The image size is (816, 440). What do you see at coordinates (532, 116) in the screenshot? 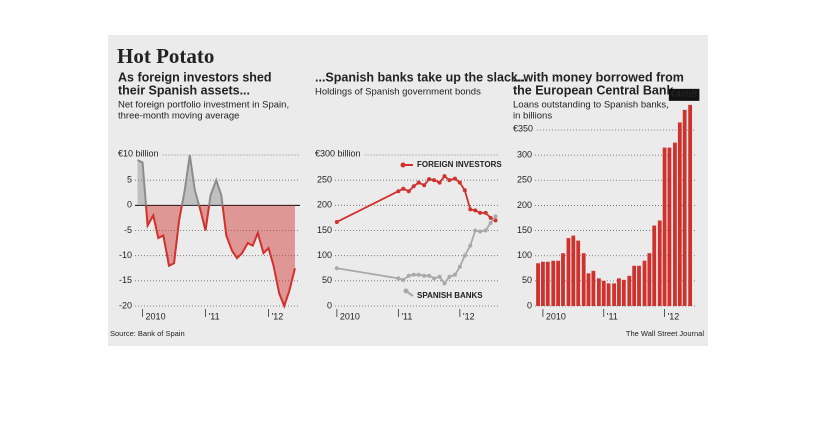
I see `note: in billions` at bounding box center [532, 116].